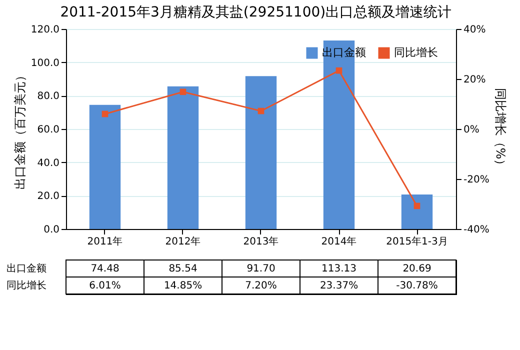 Image resolution: width=520 pixels, height=350 pixels. I want to click on x-tick-label: 2014年, so click(339, 242).